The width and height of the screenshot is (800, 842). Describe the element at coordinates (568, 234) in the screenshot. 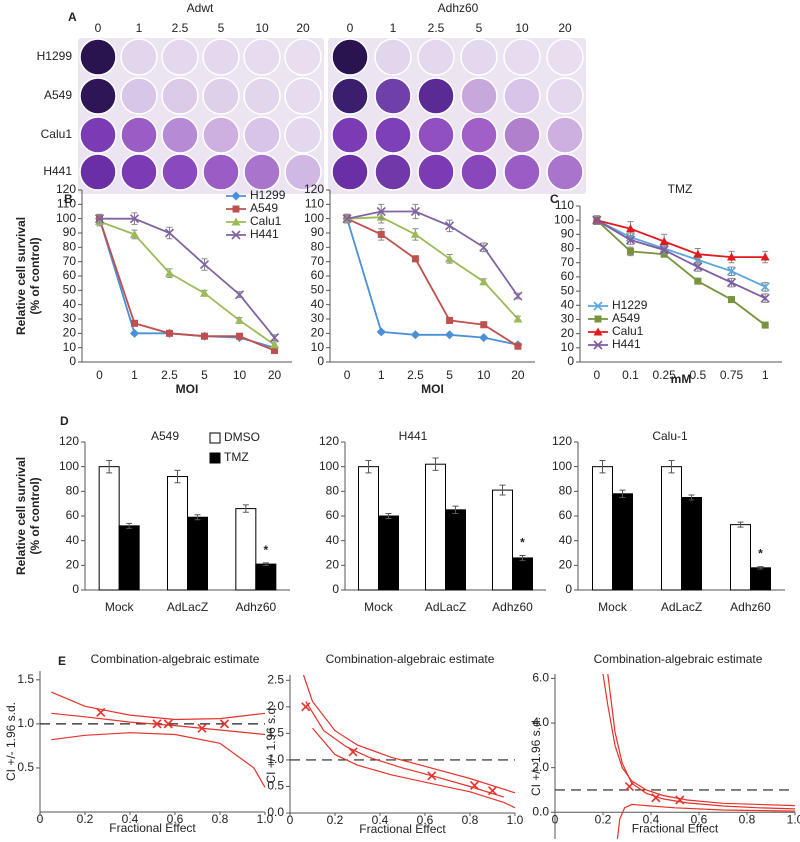

I see `y-tick-label: 90` at that location.